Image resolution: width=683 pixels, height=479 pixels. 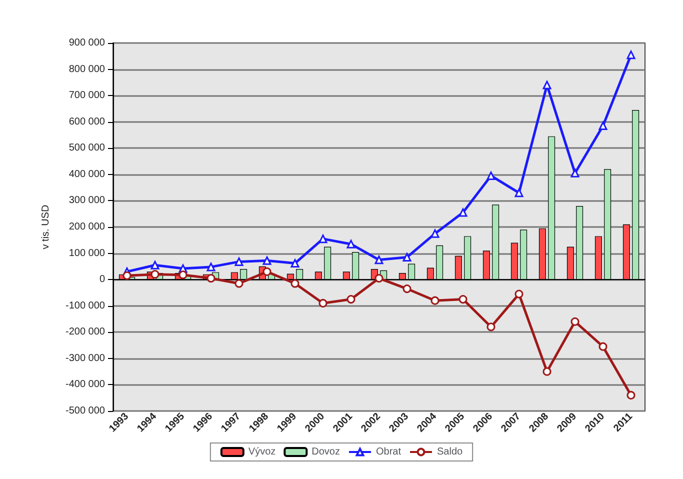 What do you see at coordinates (86, 411) in the screenshot?
I see `y-tick-label: -500 000` at bounding box center [86, 411].